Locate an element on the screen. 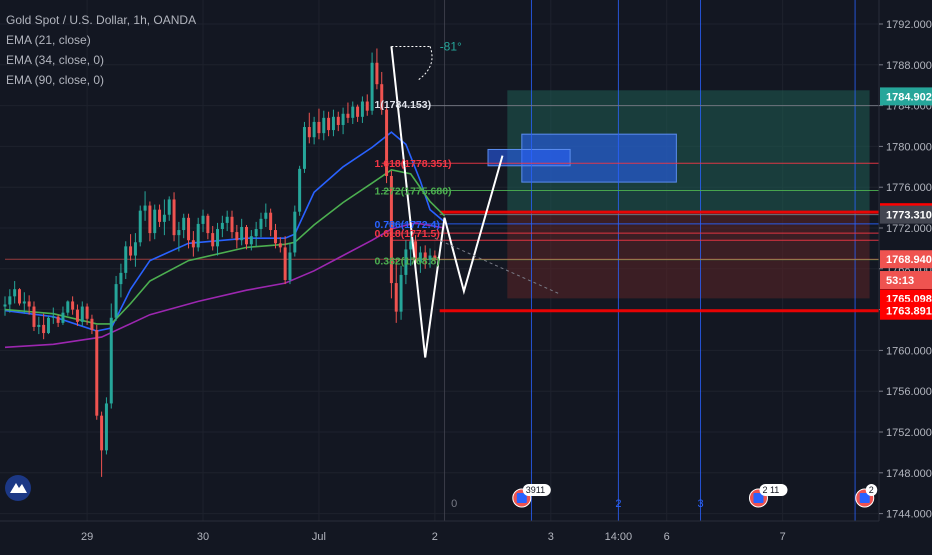 This screenshot has width=932, height=555. price-label-tag: 1773.310 is located at coordinates (906, 214).